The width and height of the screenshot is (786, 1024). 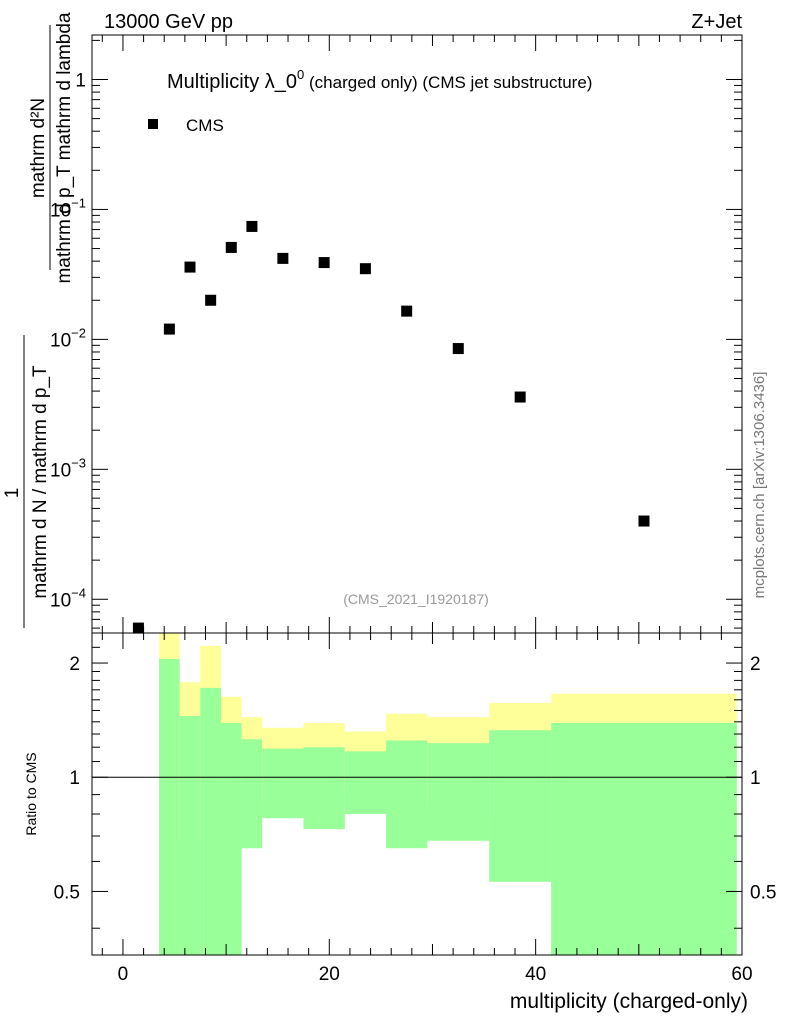 I want to click on ratio-tick-label: 2, so click(x=74, y=664).